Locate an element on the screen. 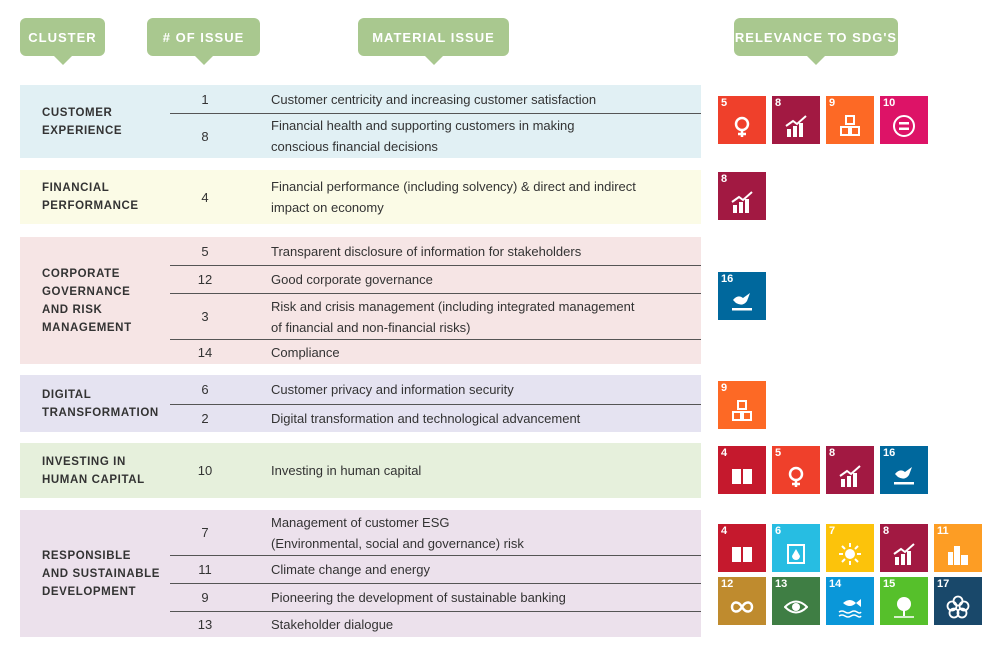  sdg-number: 17 is located at coordinates (943, 584).